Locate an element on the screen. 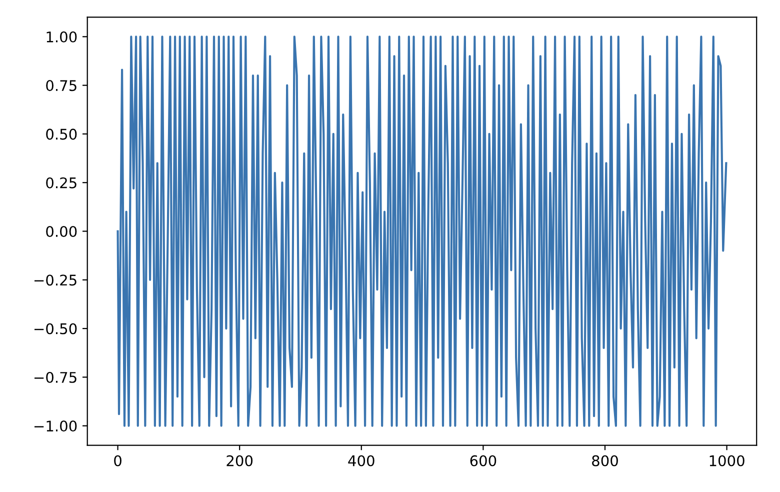 The width and height of the screenshot is (780, 492). y-tick-label: 1.00 is located at coordinates (61, 36).